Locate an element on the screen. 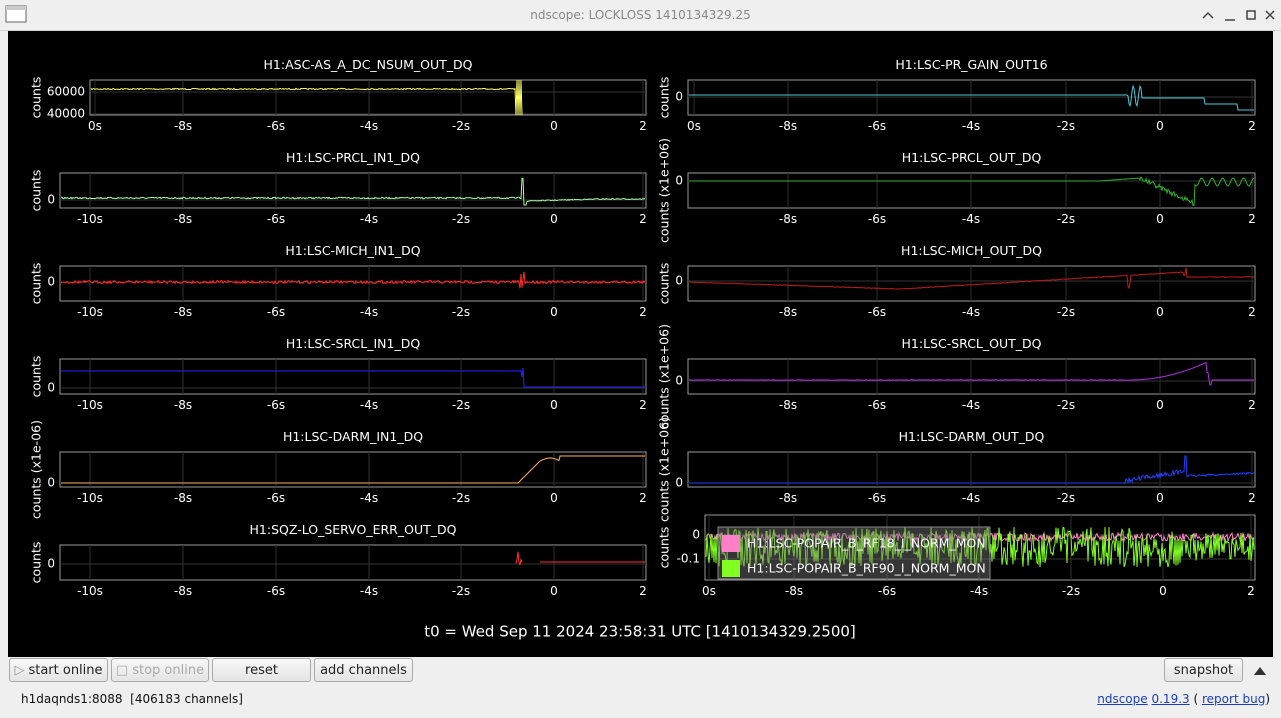  start-online-button: ▷ start online is located at coordinates (58, 670).